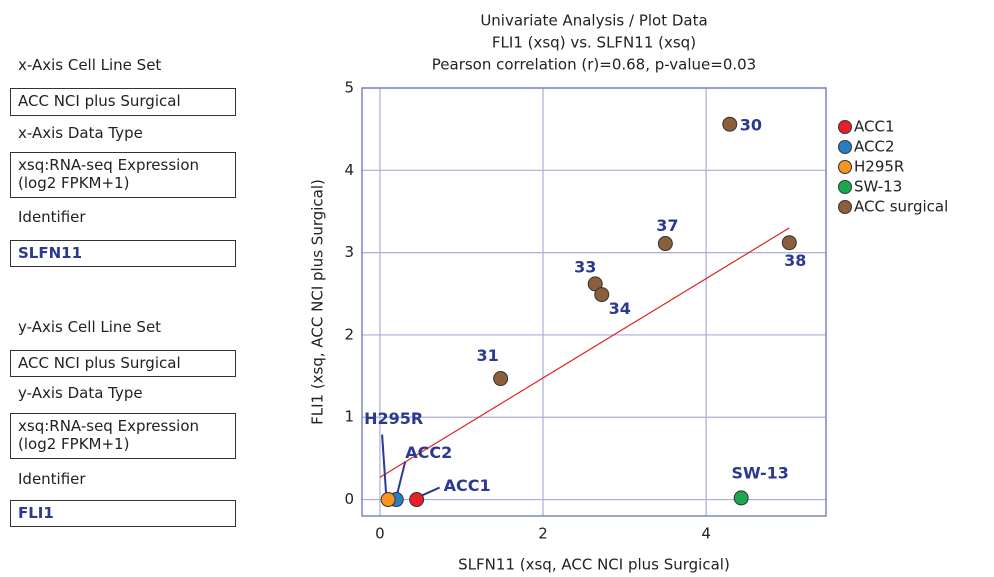  I want to click on input: FLI1, so click(123, 513).